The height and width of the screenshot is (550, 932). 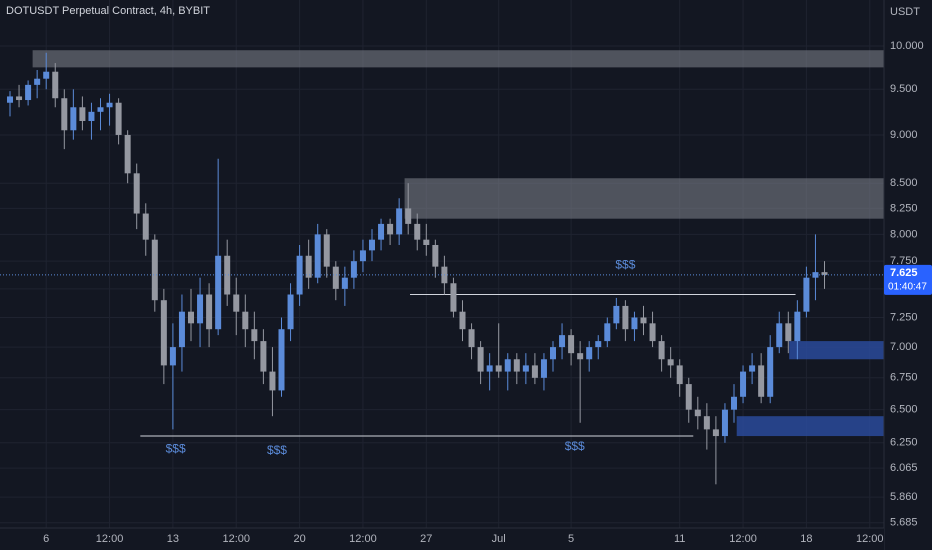 What do you see at coordinates (679, 539) in the screenshot?
I see `x-tick-label: 11` at bounding box center [679, 539].